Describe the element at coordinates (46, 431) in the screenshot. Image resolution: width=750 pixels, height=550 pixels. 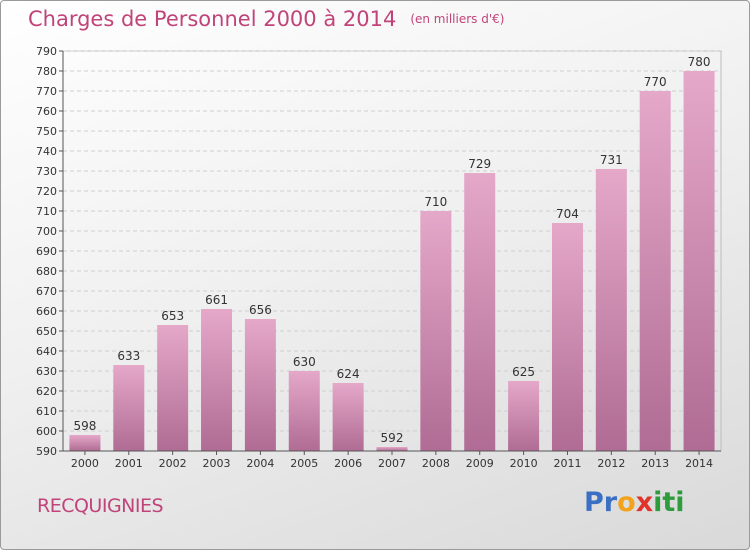
I see `y-tick-label: 600` at that location.